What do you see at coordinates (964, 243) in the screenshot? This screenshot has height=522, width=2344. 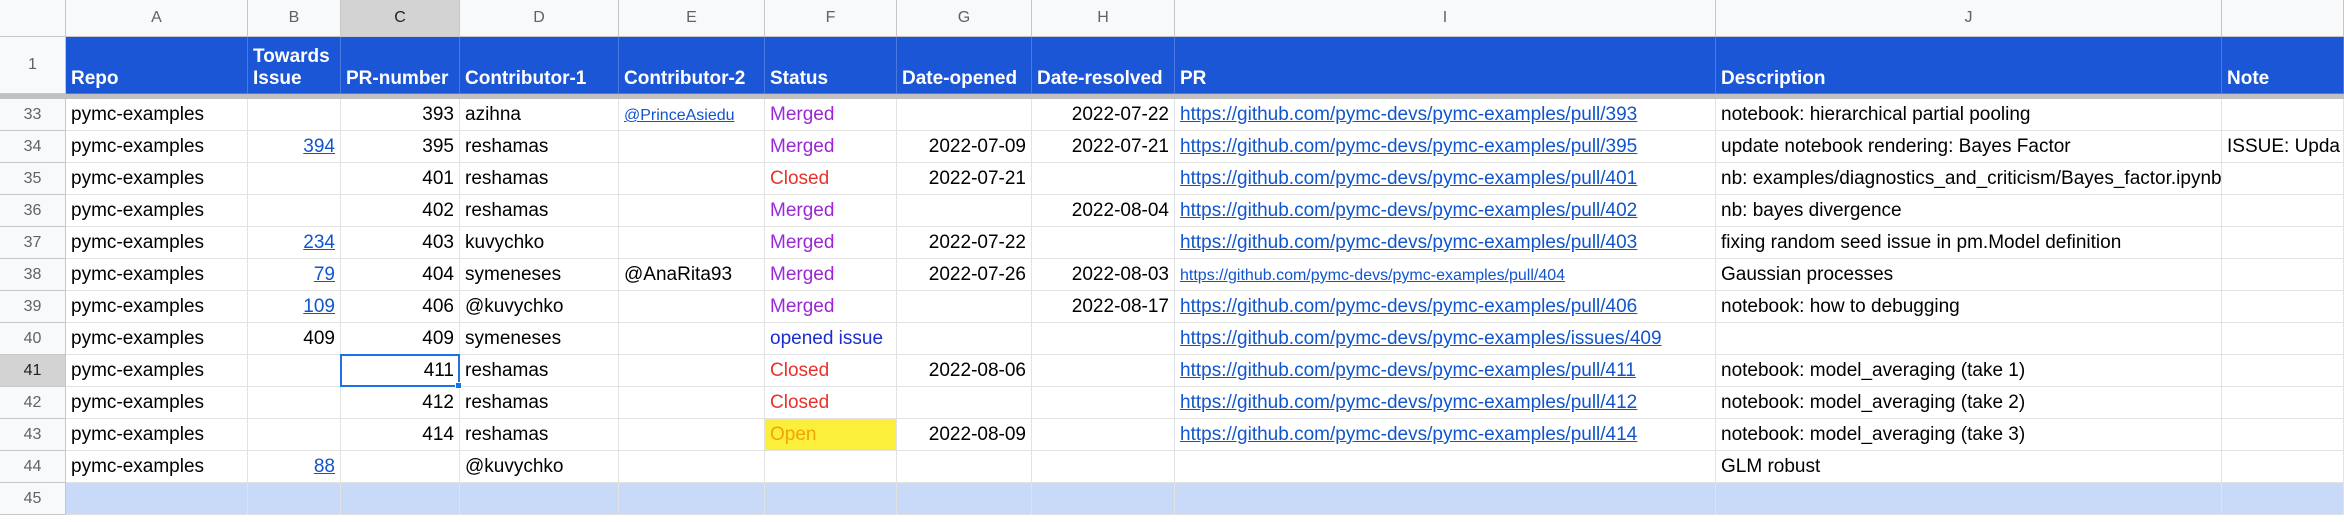 I see `cell: 2022-07-22` at bounding box center [964, 243].